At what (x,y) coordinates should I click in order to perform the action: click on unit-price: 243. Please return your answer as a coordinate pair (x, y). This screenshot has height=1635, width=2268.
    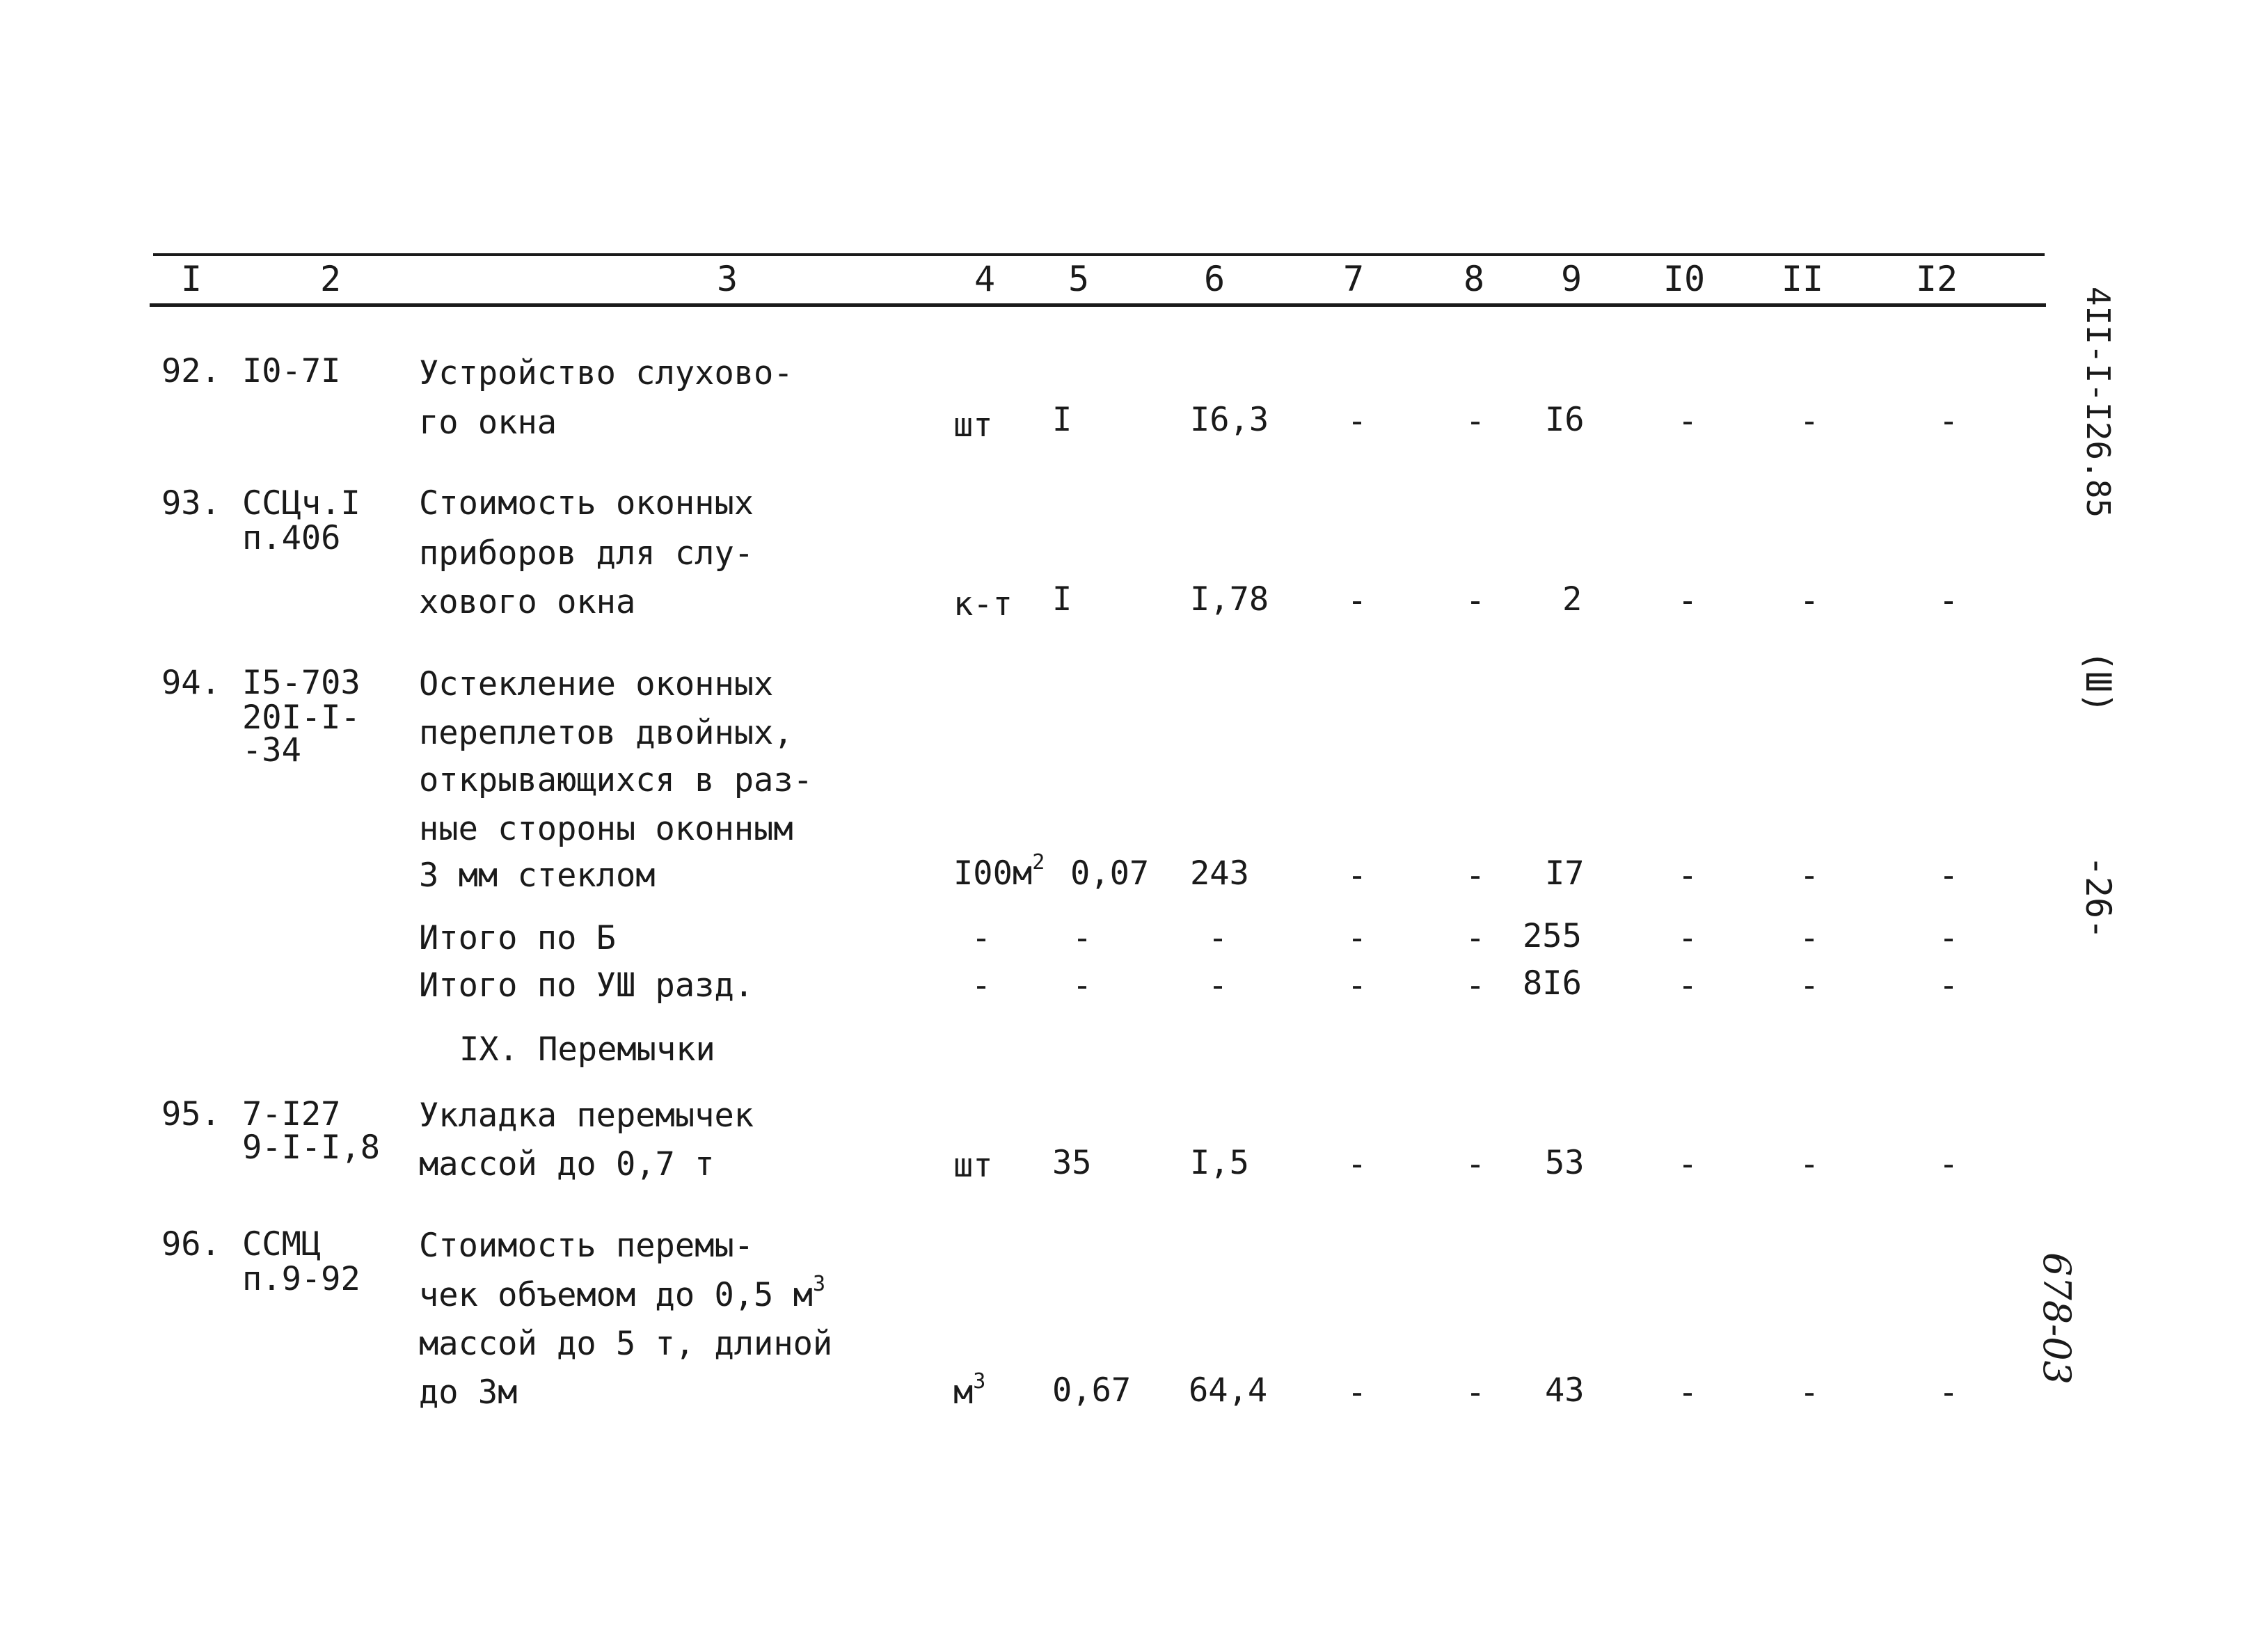
    Looking at the image, I should click on (1220, 873).